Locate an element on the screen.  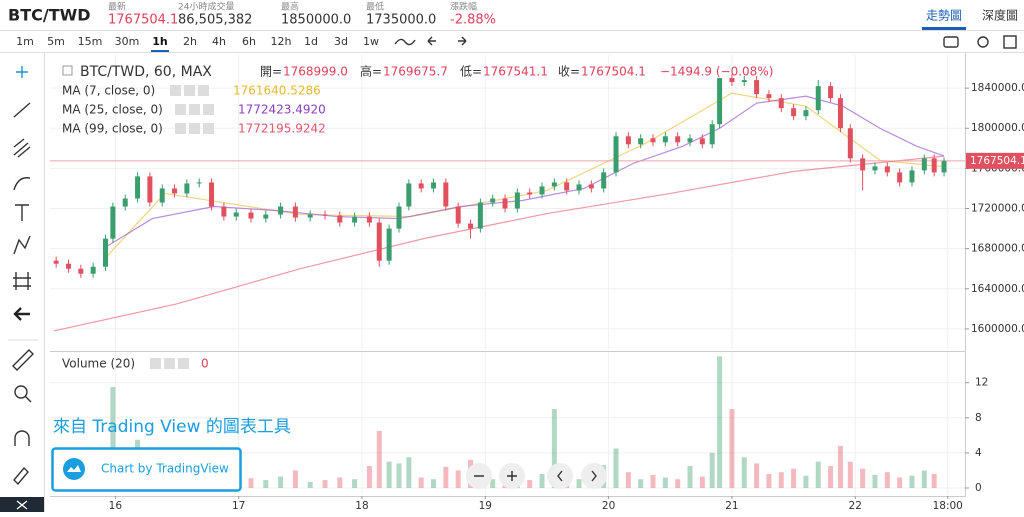
price-tag is located at coordinates (995, 160).